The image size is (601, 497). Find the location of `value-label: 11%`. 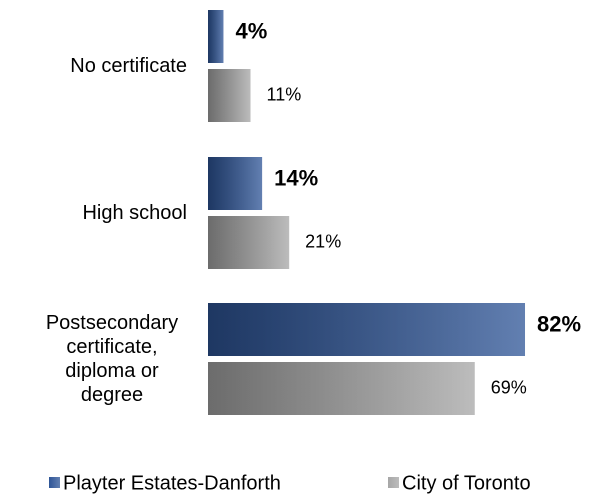

value-label: 11% is located at coordinates (284, 94).